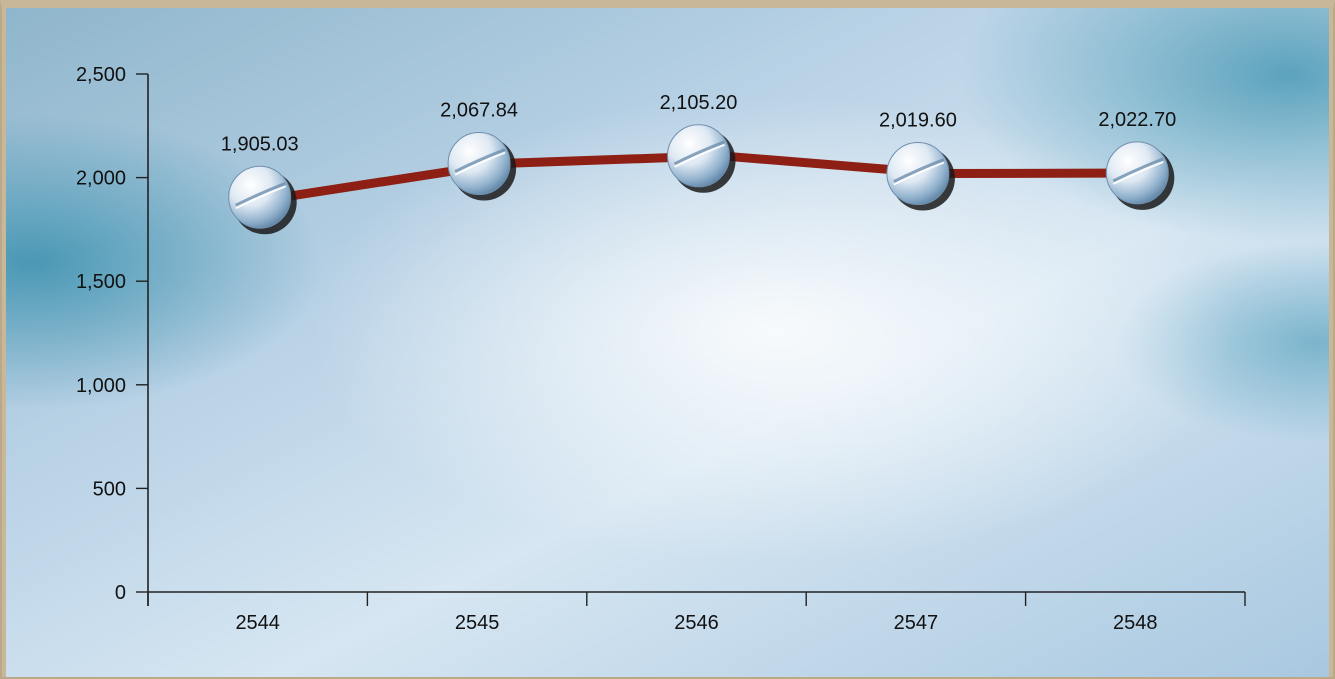  I want to click on markers, so click(701, 179).